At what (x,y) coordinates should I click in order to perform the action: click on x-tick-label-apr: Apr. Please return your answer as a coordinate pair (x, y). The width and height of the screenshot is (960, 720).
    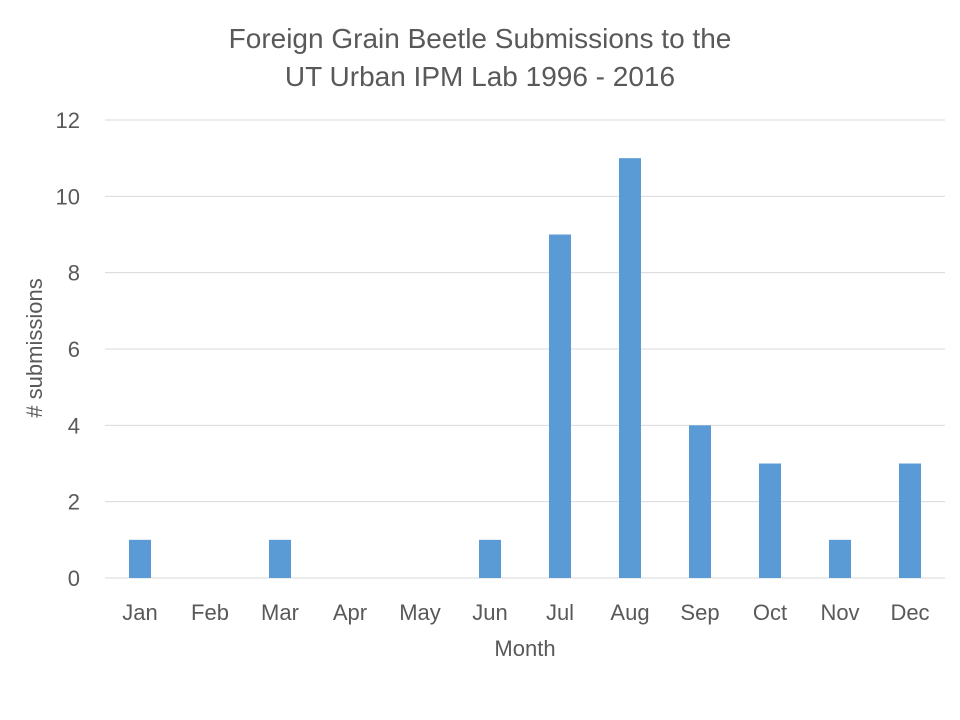
    Looking at the image, I should click on (350, 612).